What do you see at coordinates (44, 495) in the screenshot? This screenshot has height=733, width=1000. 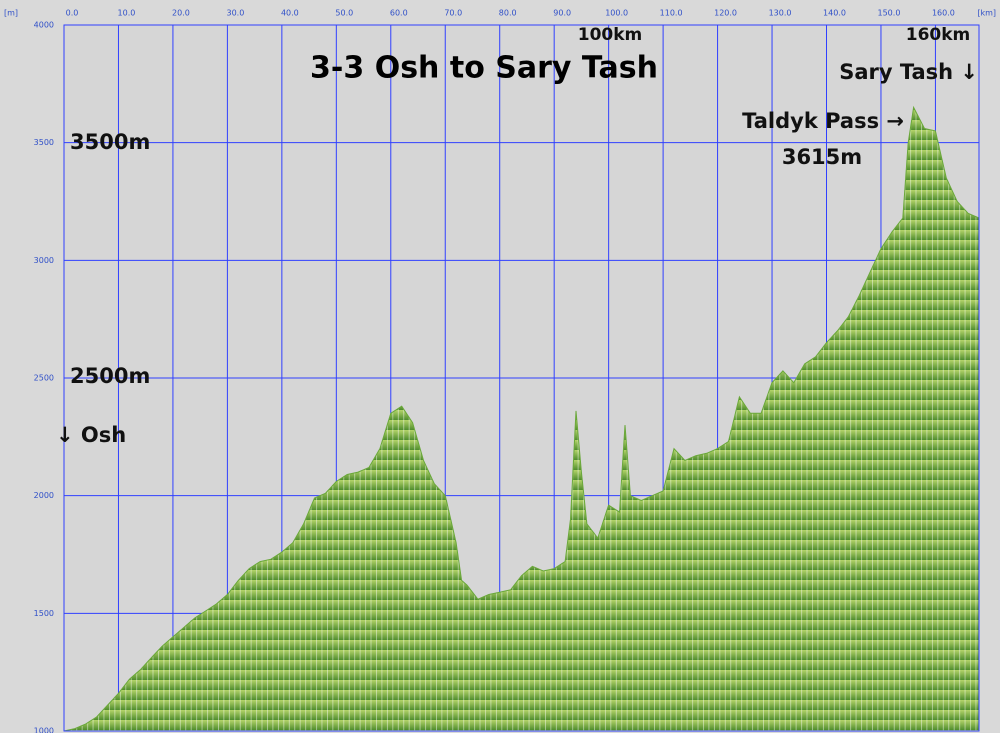 I see `y-tick-label: 2000` at bounding box center [44, 495].